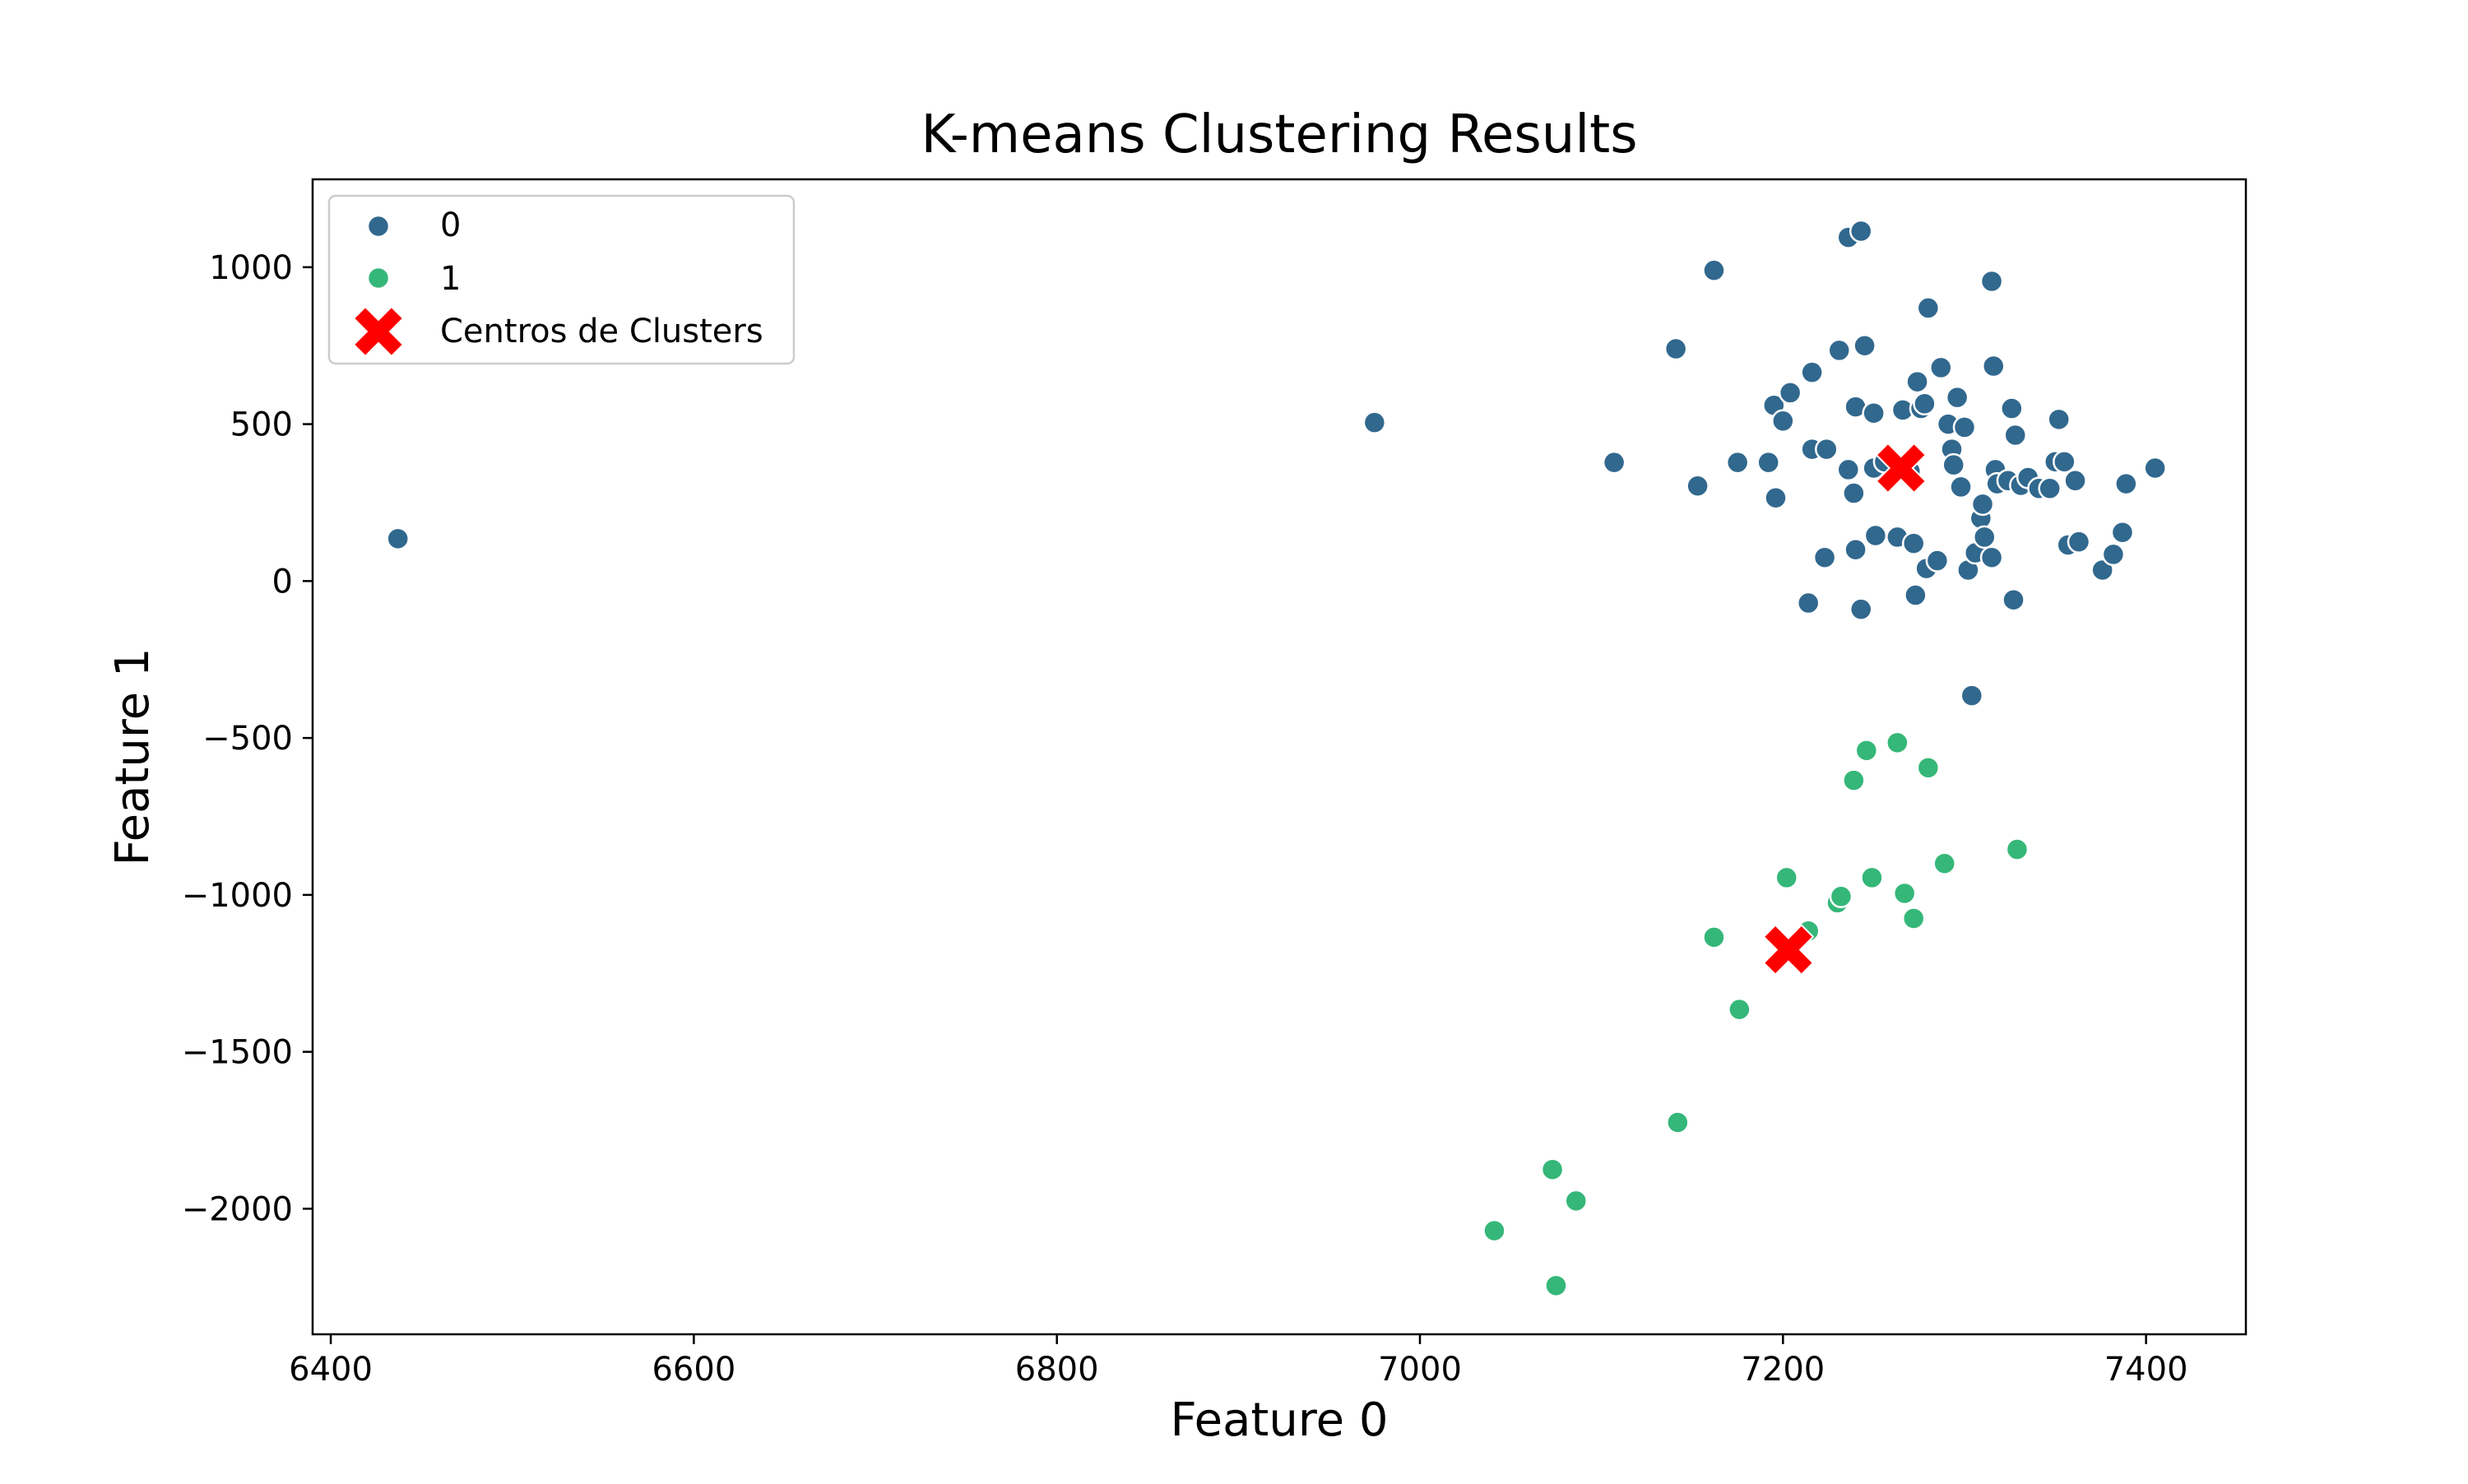 The width and height of the screenshot is (2468, 1484). What do you see at coordinates (261, 425) in the screenshot?
I see `y-tick-label: 500` at bounding box center [261, 425].